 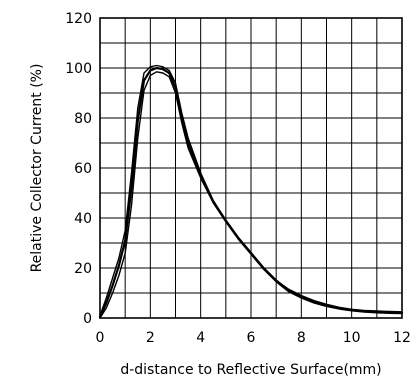 What do you see at coordinates (352, 338) in the screenshot?
I see `x-tick-label: 10` at bounding box center [352, 338].